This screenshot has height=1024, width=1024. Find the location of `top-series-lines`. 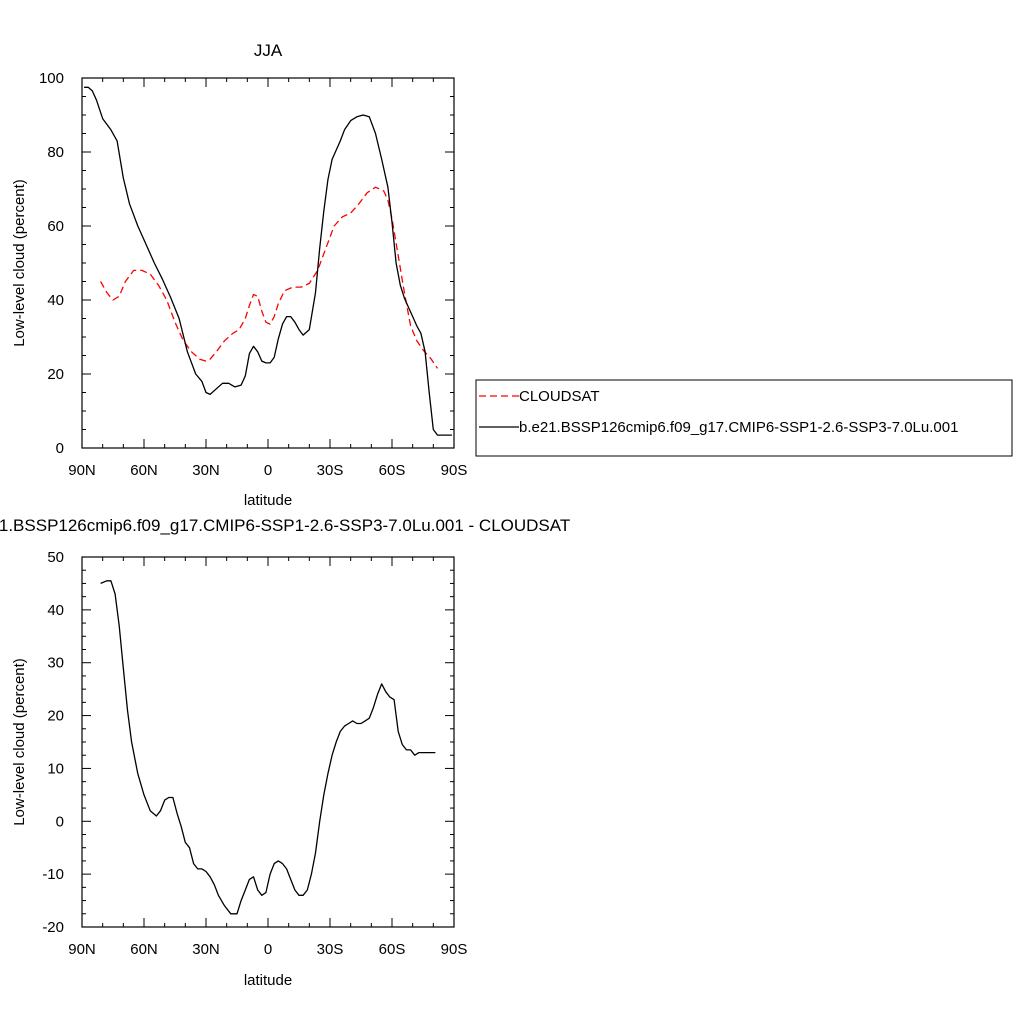

top-series-lines is located at coordinates (268, 261).